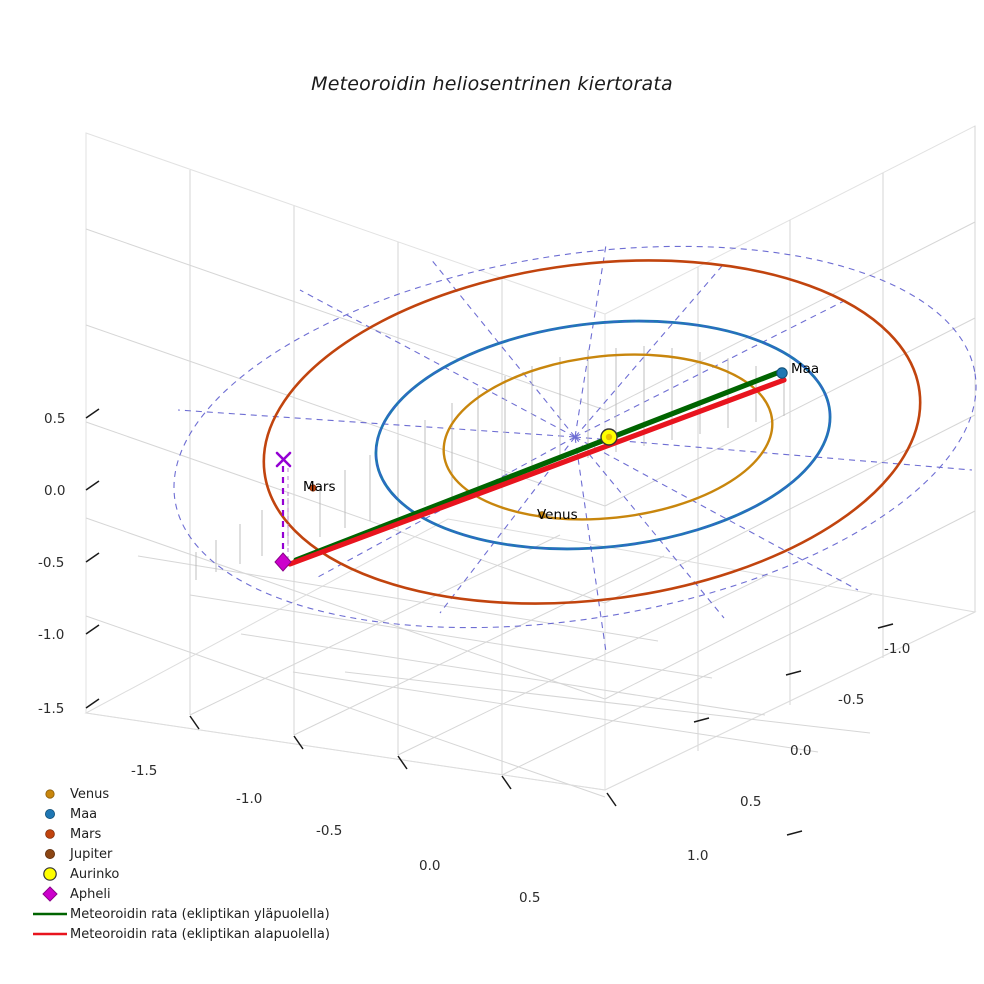 The image size is (984, 984). Describe the element at coordinates (542, 515) in the screenshot. I see `venus-marker` at that location.